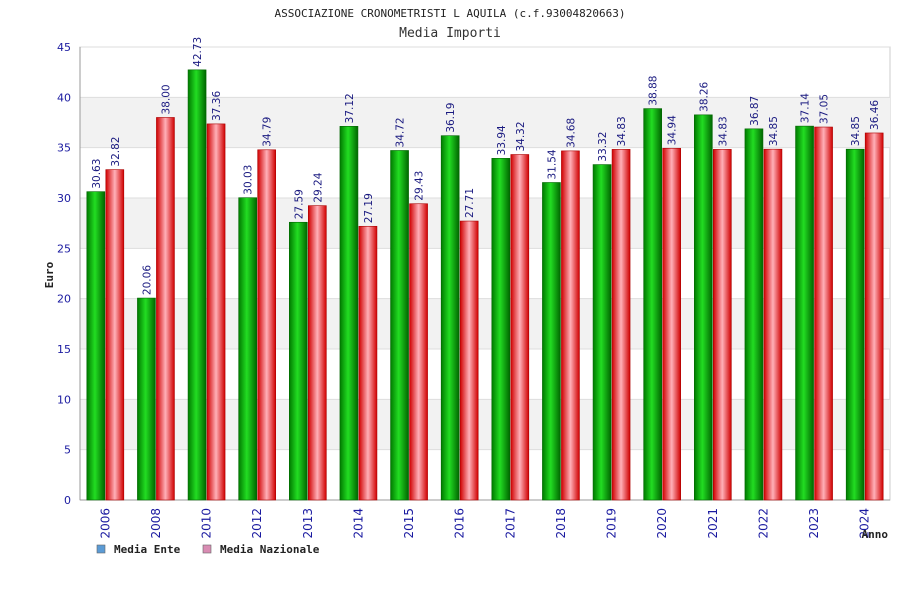 The height and width of the screenshot is (600, 900). What do you see at coordinates (116, 152) in the screenshot?
I see `value-label-media-nazionale-2006: 32.82` at bounding box center [116, 152].